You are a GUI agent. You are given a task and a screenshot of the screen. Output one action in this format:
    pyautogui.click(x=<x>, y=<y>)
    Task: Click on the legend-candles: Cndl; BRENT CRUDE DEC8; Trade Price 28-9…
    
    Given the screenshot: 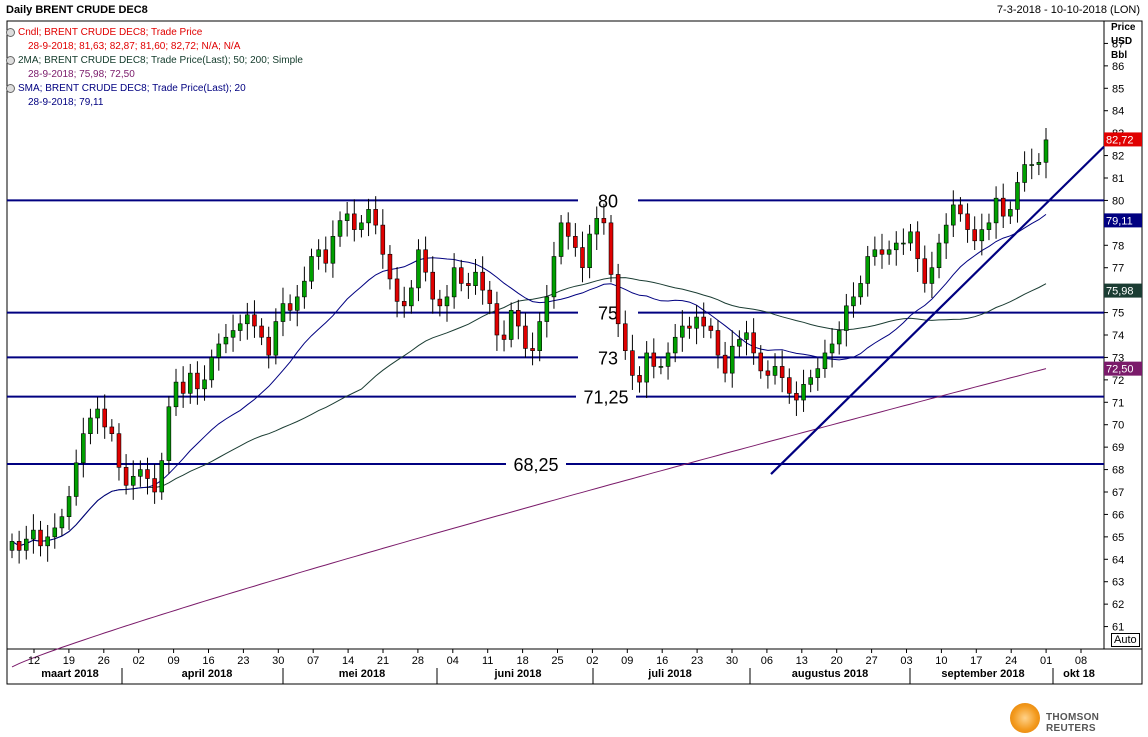 What is the action you would take?
    pyautogui.click(x=154, y=40)
    